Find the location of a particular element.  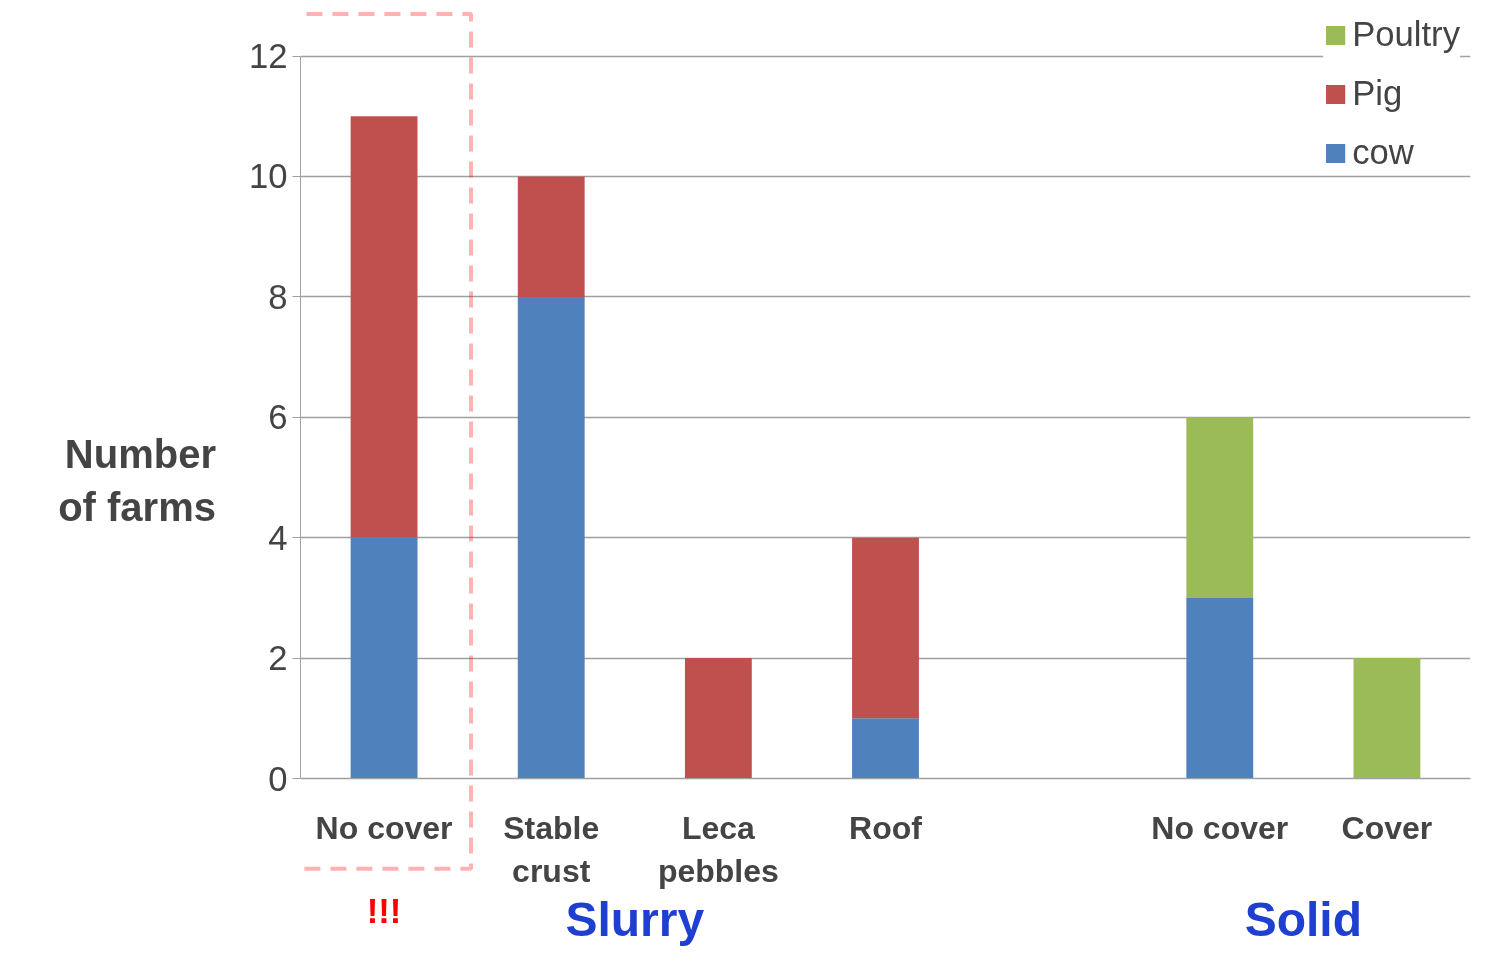

legend-label: cow is located at coordinates (1383, 152).